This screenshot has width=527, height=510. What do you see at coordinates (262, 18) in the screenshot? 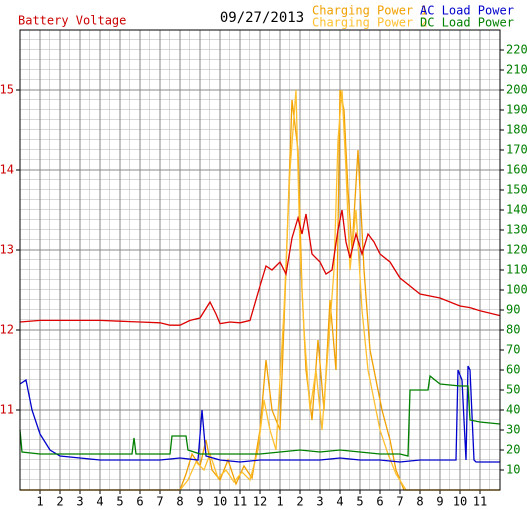
I see `chart-title: 09/27/2013` at bounding box center [262, 18].